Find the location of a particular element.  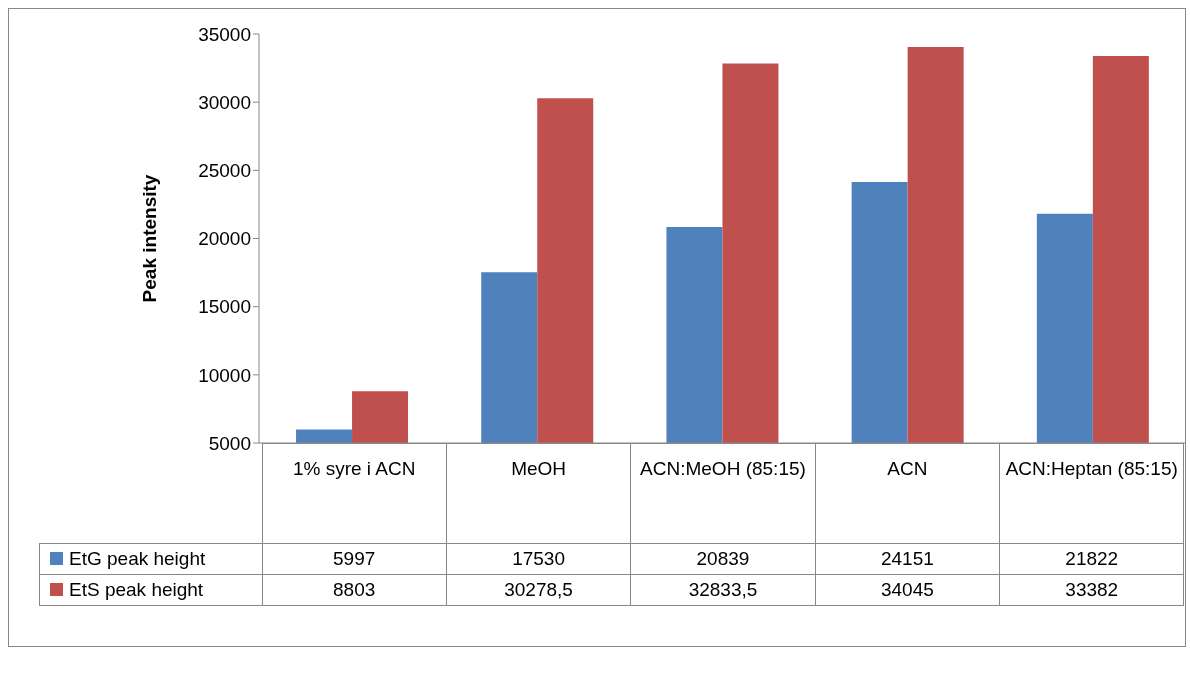

data-label: 30278,5 is located at coordinates (538, 590).